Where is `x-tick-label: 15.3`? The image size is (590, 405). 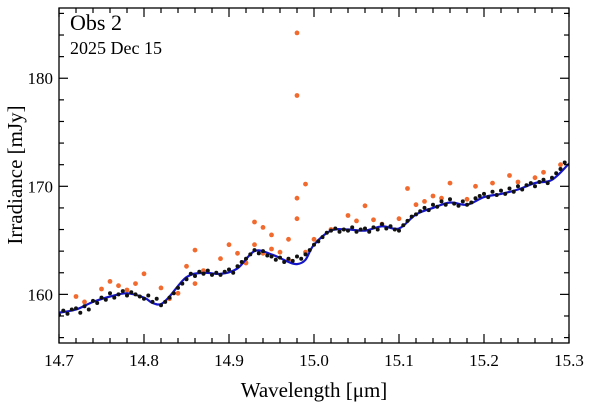 x-tick-label: 15.3 is located at coordinates (569, 360).